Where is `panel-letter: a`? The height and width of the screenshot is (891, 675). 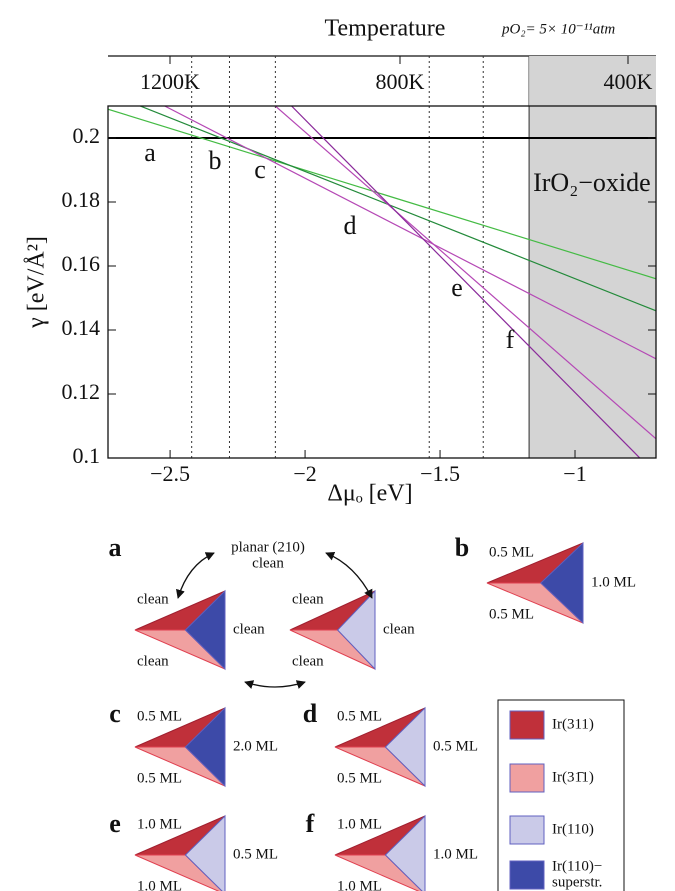
panel-letter: a is located at coordinates (115, 547).